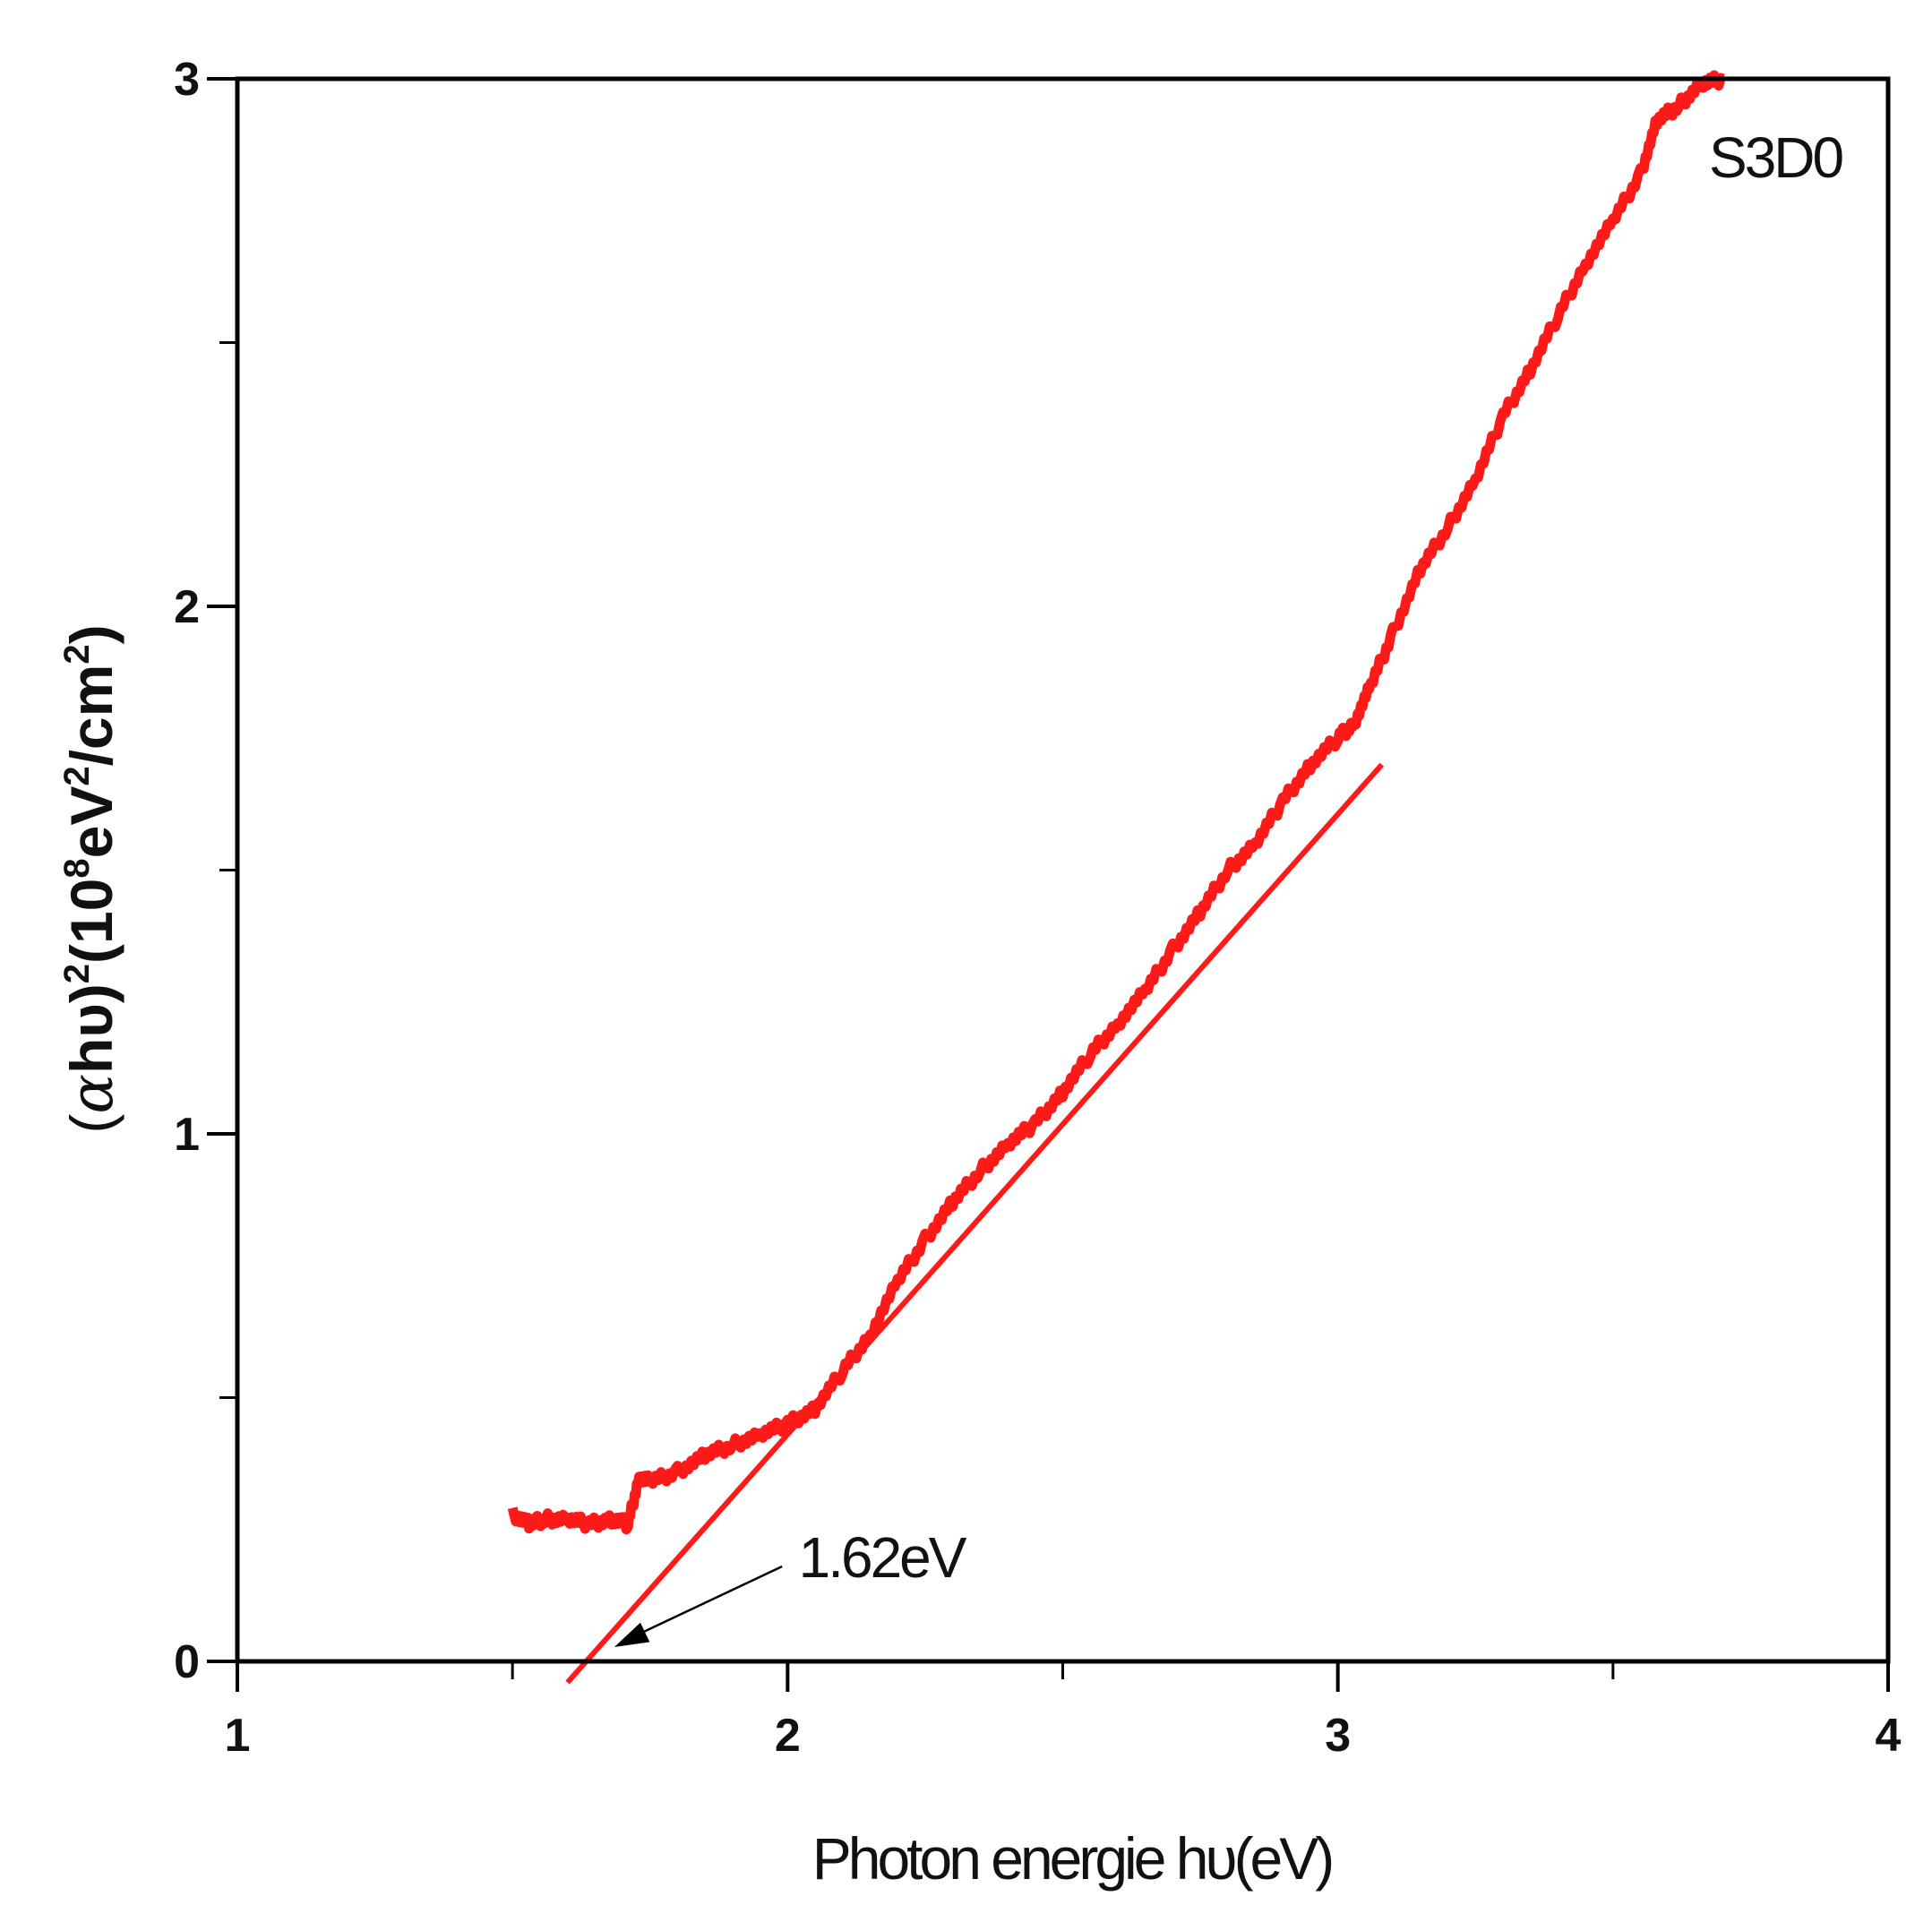 This screenshot has width=1932, height=1922. Describe the element at coordinates (707, 1602) in the screenshot. I see `annotation-arrow` at that location.